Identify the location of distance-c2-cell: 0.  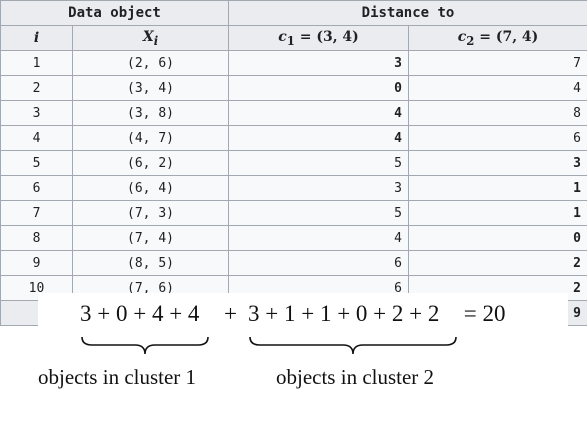
(497, 238).